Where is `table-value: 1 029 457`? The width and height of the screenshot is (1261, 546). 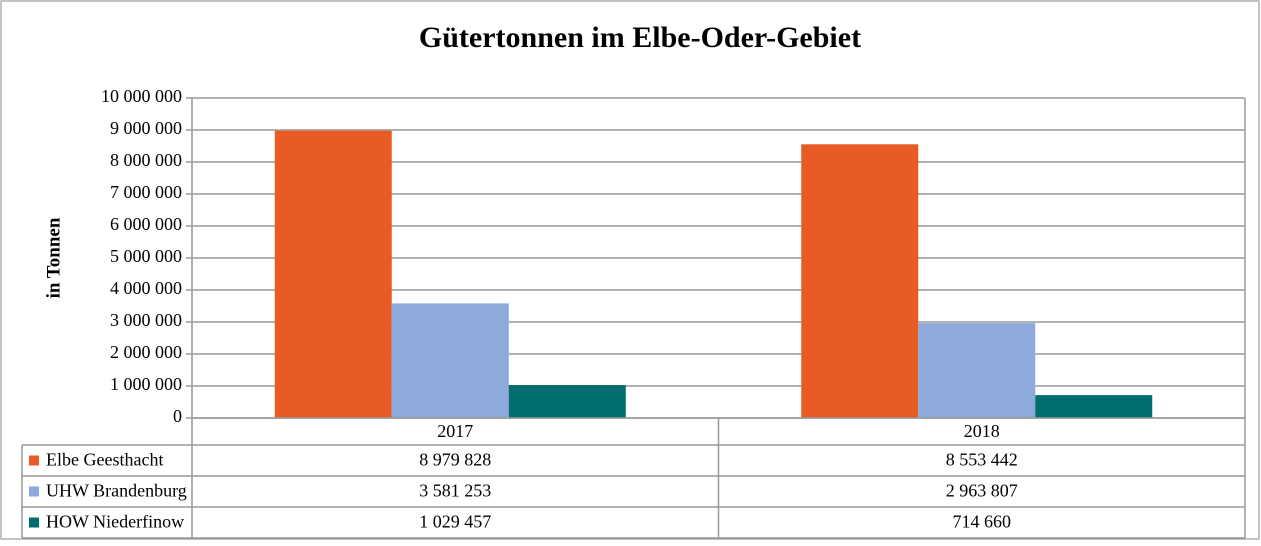
table-value: 1 029 457 is located at coordinates (455, 522).